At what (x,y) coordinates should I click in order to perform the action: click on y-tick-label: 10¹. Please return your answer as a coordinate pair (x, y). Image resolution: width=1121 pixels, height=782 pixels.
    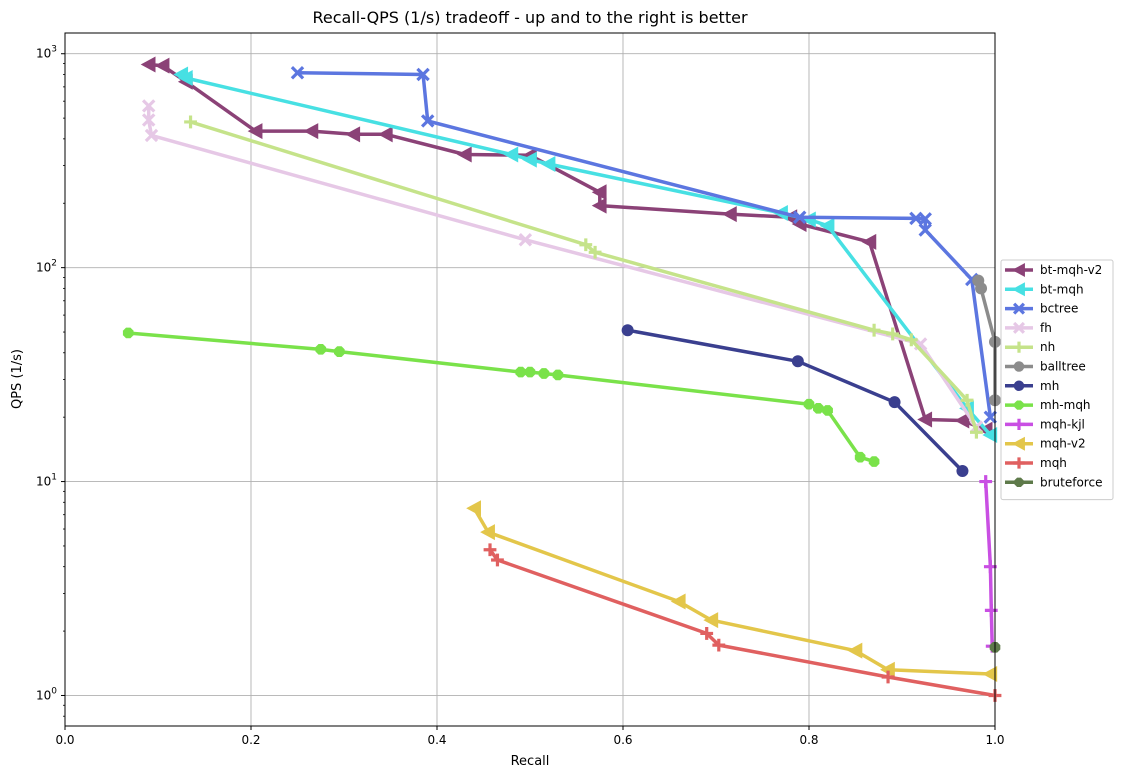
    Looking at the image, I should click on (46, 481).